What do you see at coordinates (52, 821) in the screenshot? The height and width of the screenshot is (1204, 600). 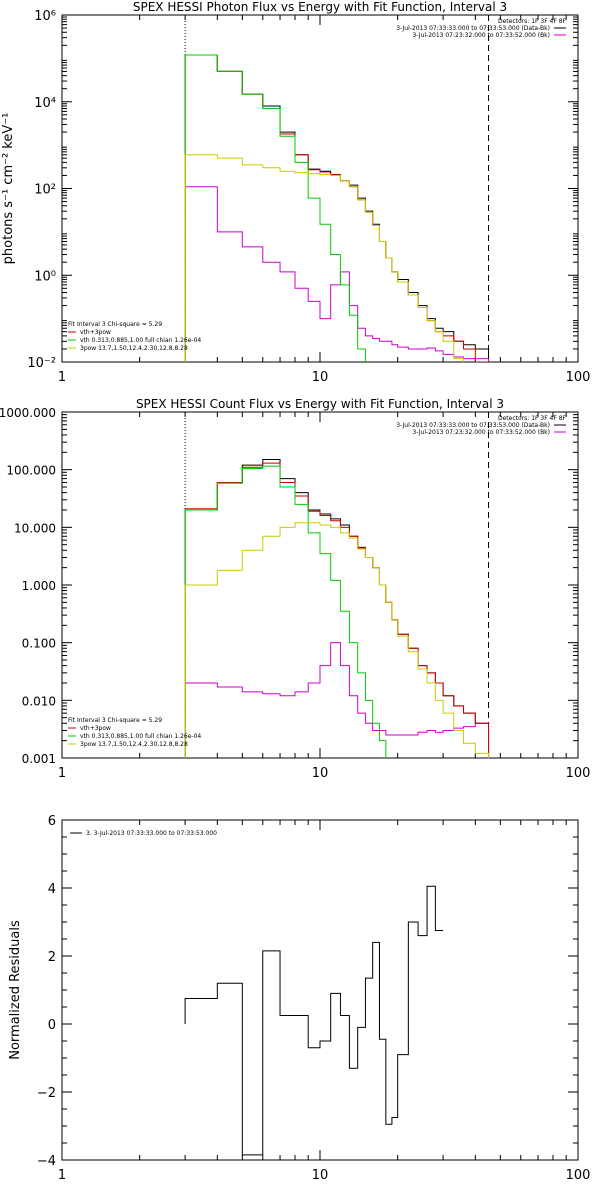 I see `y-tick-label: 6` at bounding box center [52, 821].